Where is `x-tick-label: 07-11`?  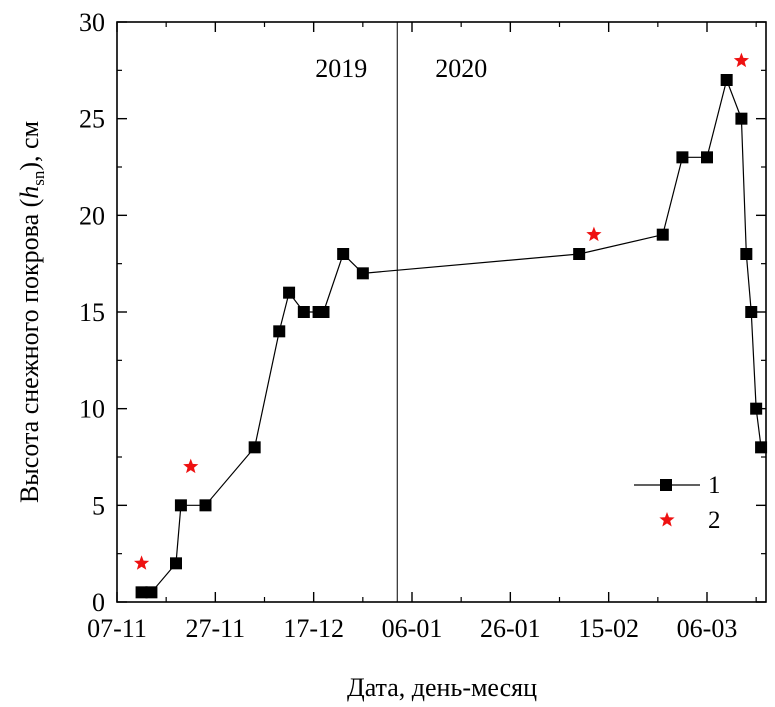 x-tick-label: 07-11 is located at coordinates (117, 628).